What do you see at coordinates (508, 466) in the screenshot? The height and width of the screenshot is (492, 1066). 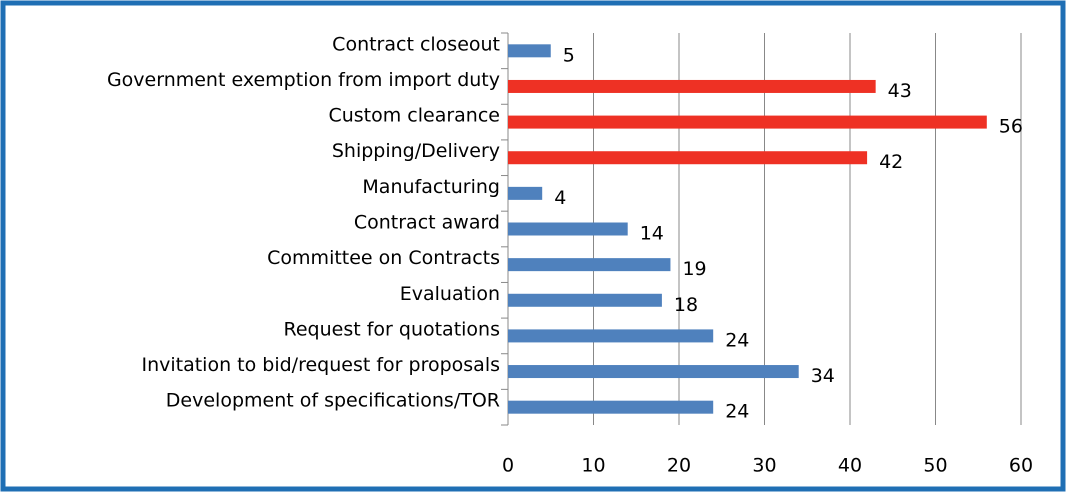 I see `x-tick-label: 0` at bounding box center [508, 466].